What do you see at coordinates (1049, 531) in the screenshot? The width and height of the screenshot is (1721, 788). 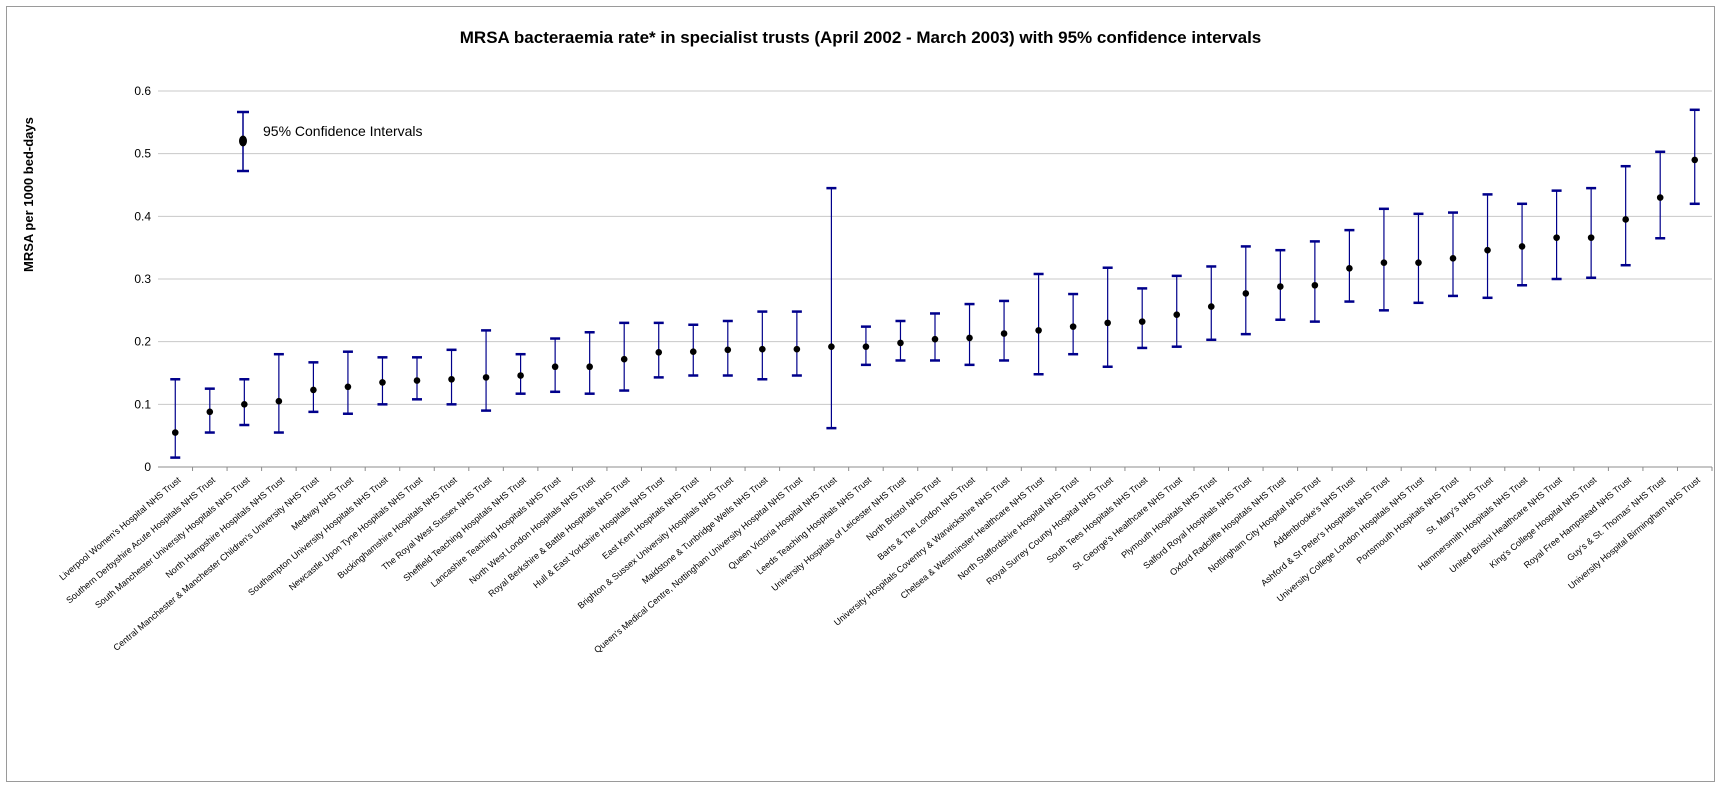 I see `category-label: Royal Surrey County Hospital NHS Trust` at bounding box center [1049, 531].